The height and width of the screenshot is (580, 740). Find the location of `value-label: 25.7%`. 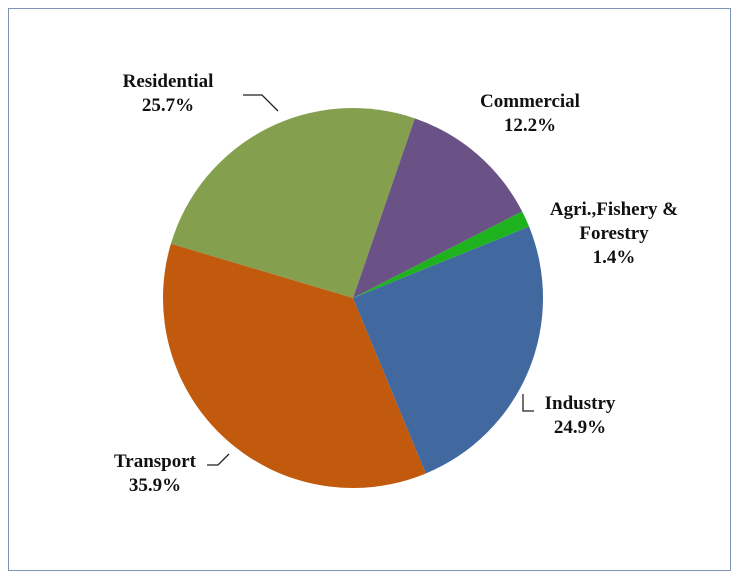

value-label: 25.7% is located at coordinates (168, 105).